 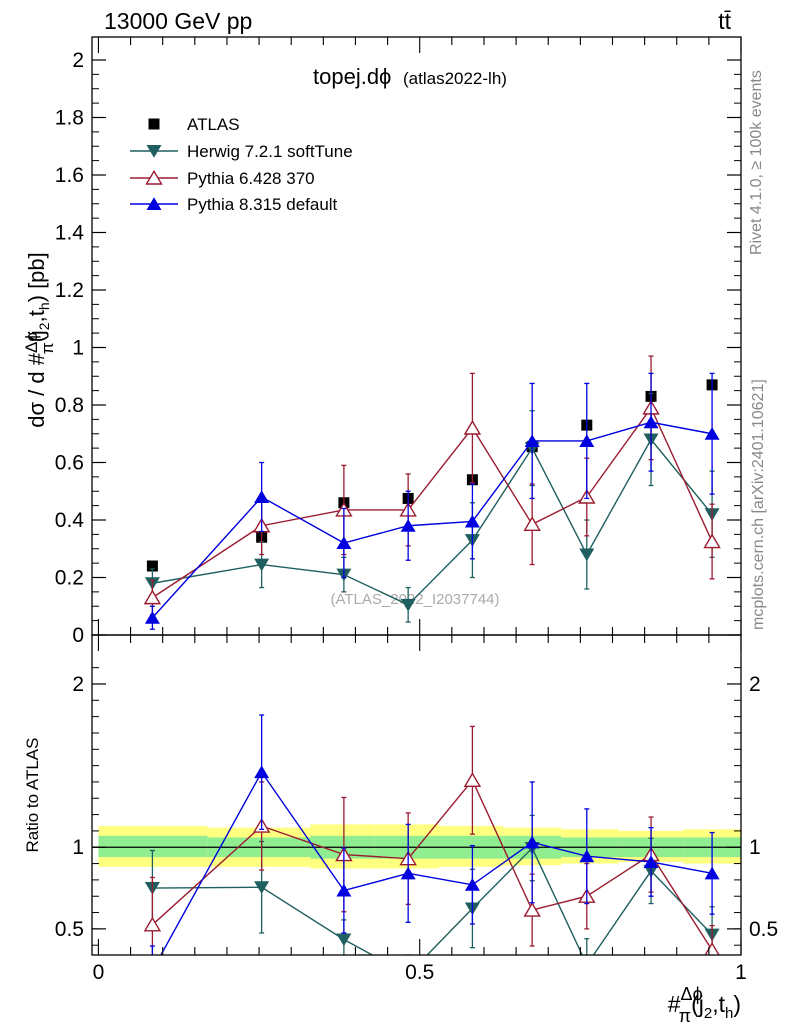 What do you see at coordinates (419, 972) in the screenshot?
I see `x-tick-label: 0.5` at bounding box center [419, 972].